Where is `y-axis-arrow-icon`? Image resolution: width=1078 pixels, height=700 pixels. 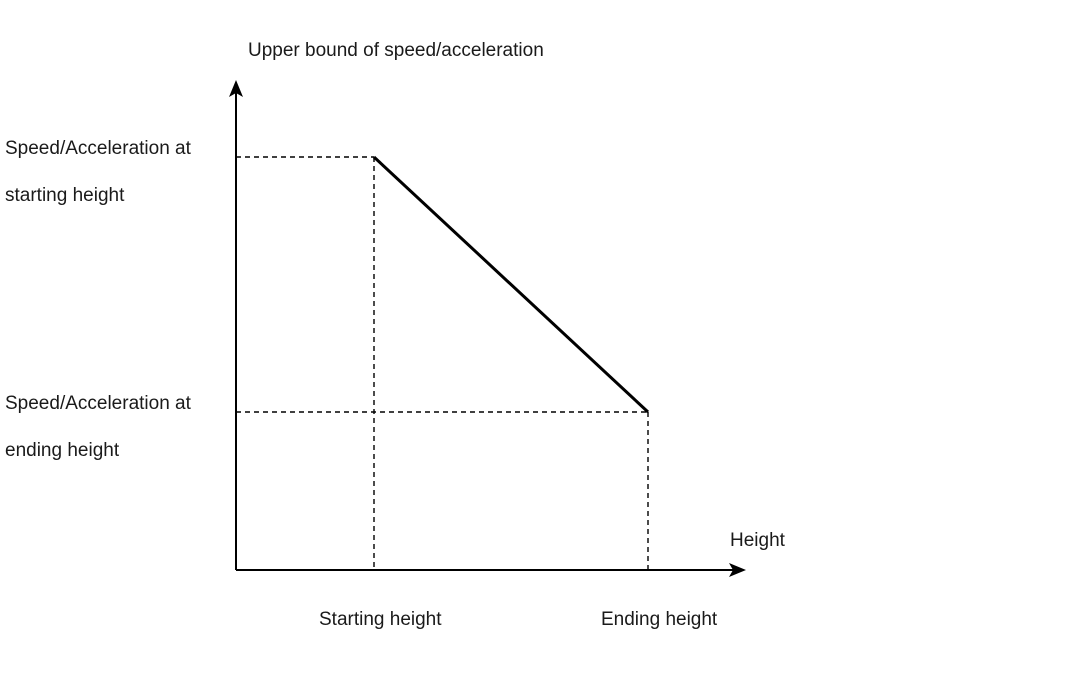 y-axis-arrow-icon is located at coordinates (236, 88).